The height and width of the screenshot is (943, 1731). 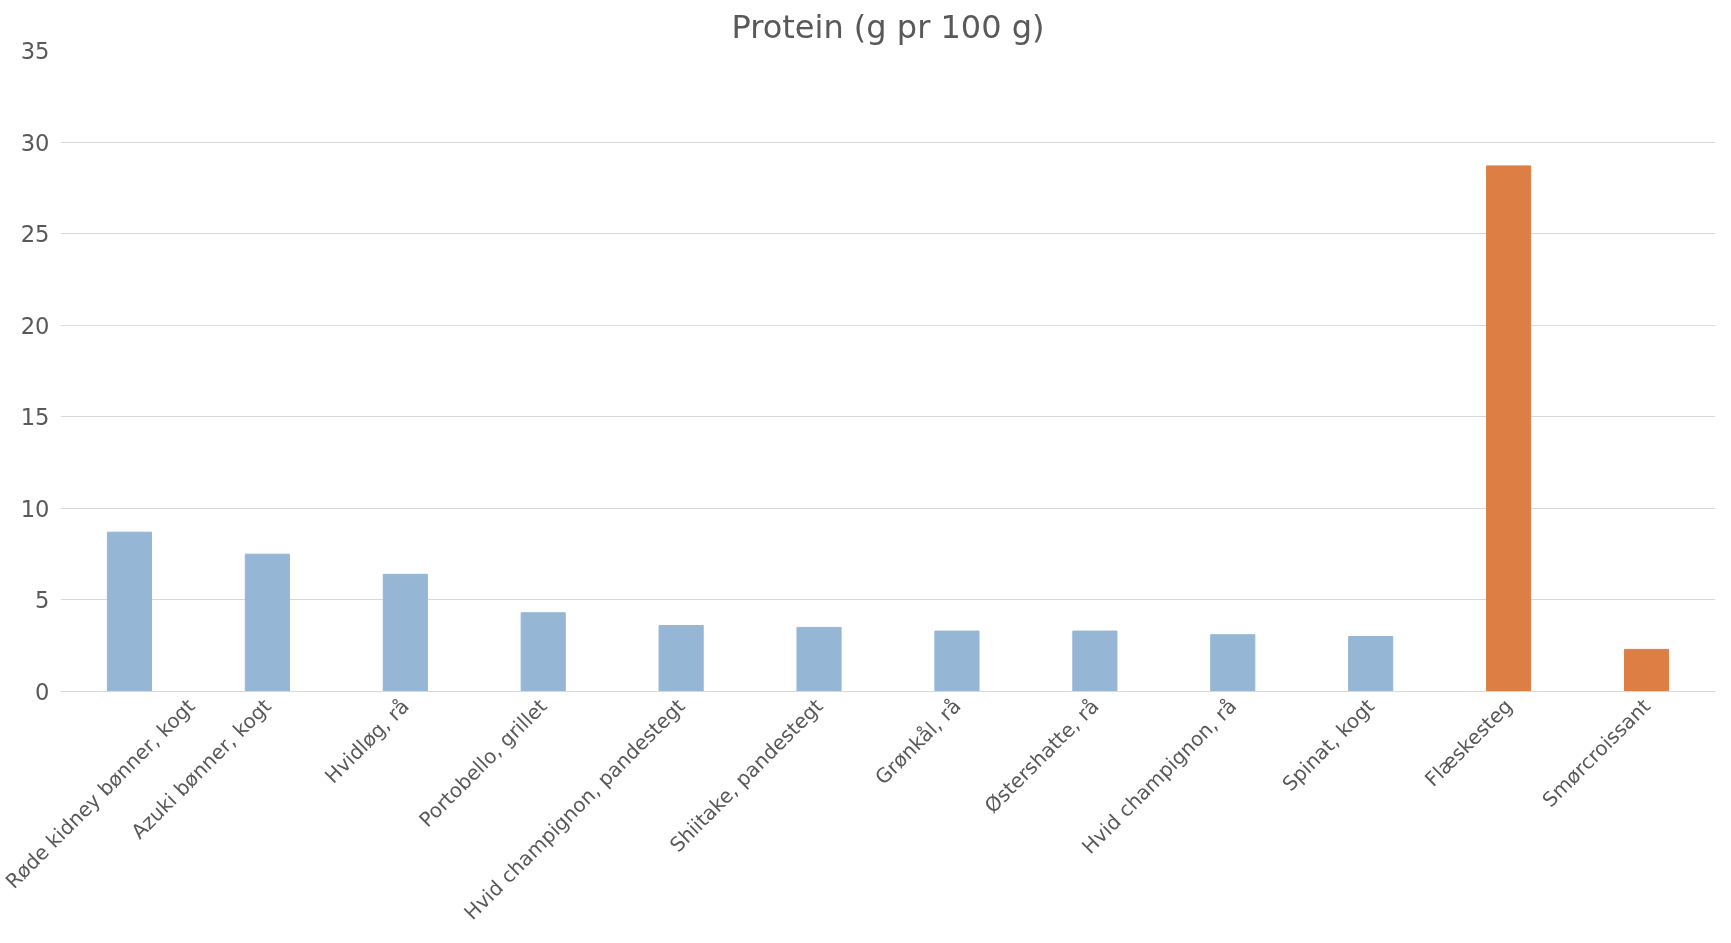 What do you see at coordinates (42, 600) in the screenshot?
I see `y-tick-label: 5` at bounding box center [42, 600].